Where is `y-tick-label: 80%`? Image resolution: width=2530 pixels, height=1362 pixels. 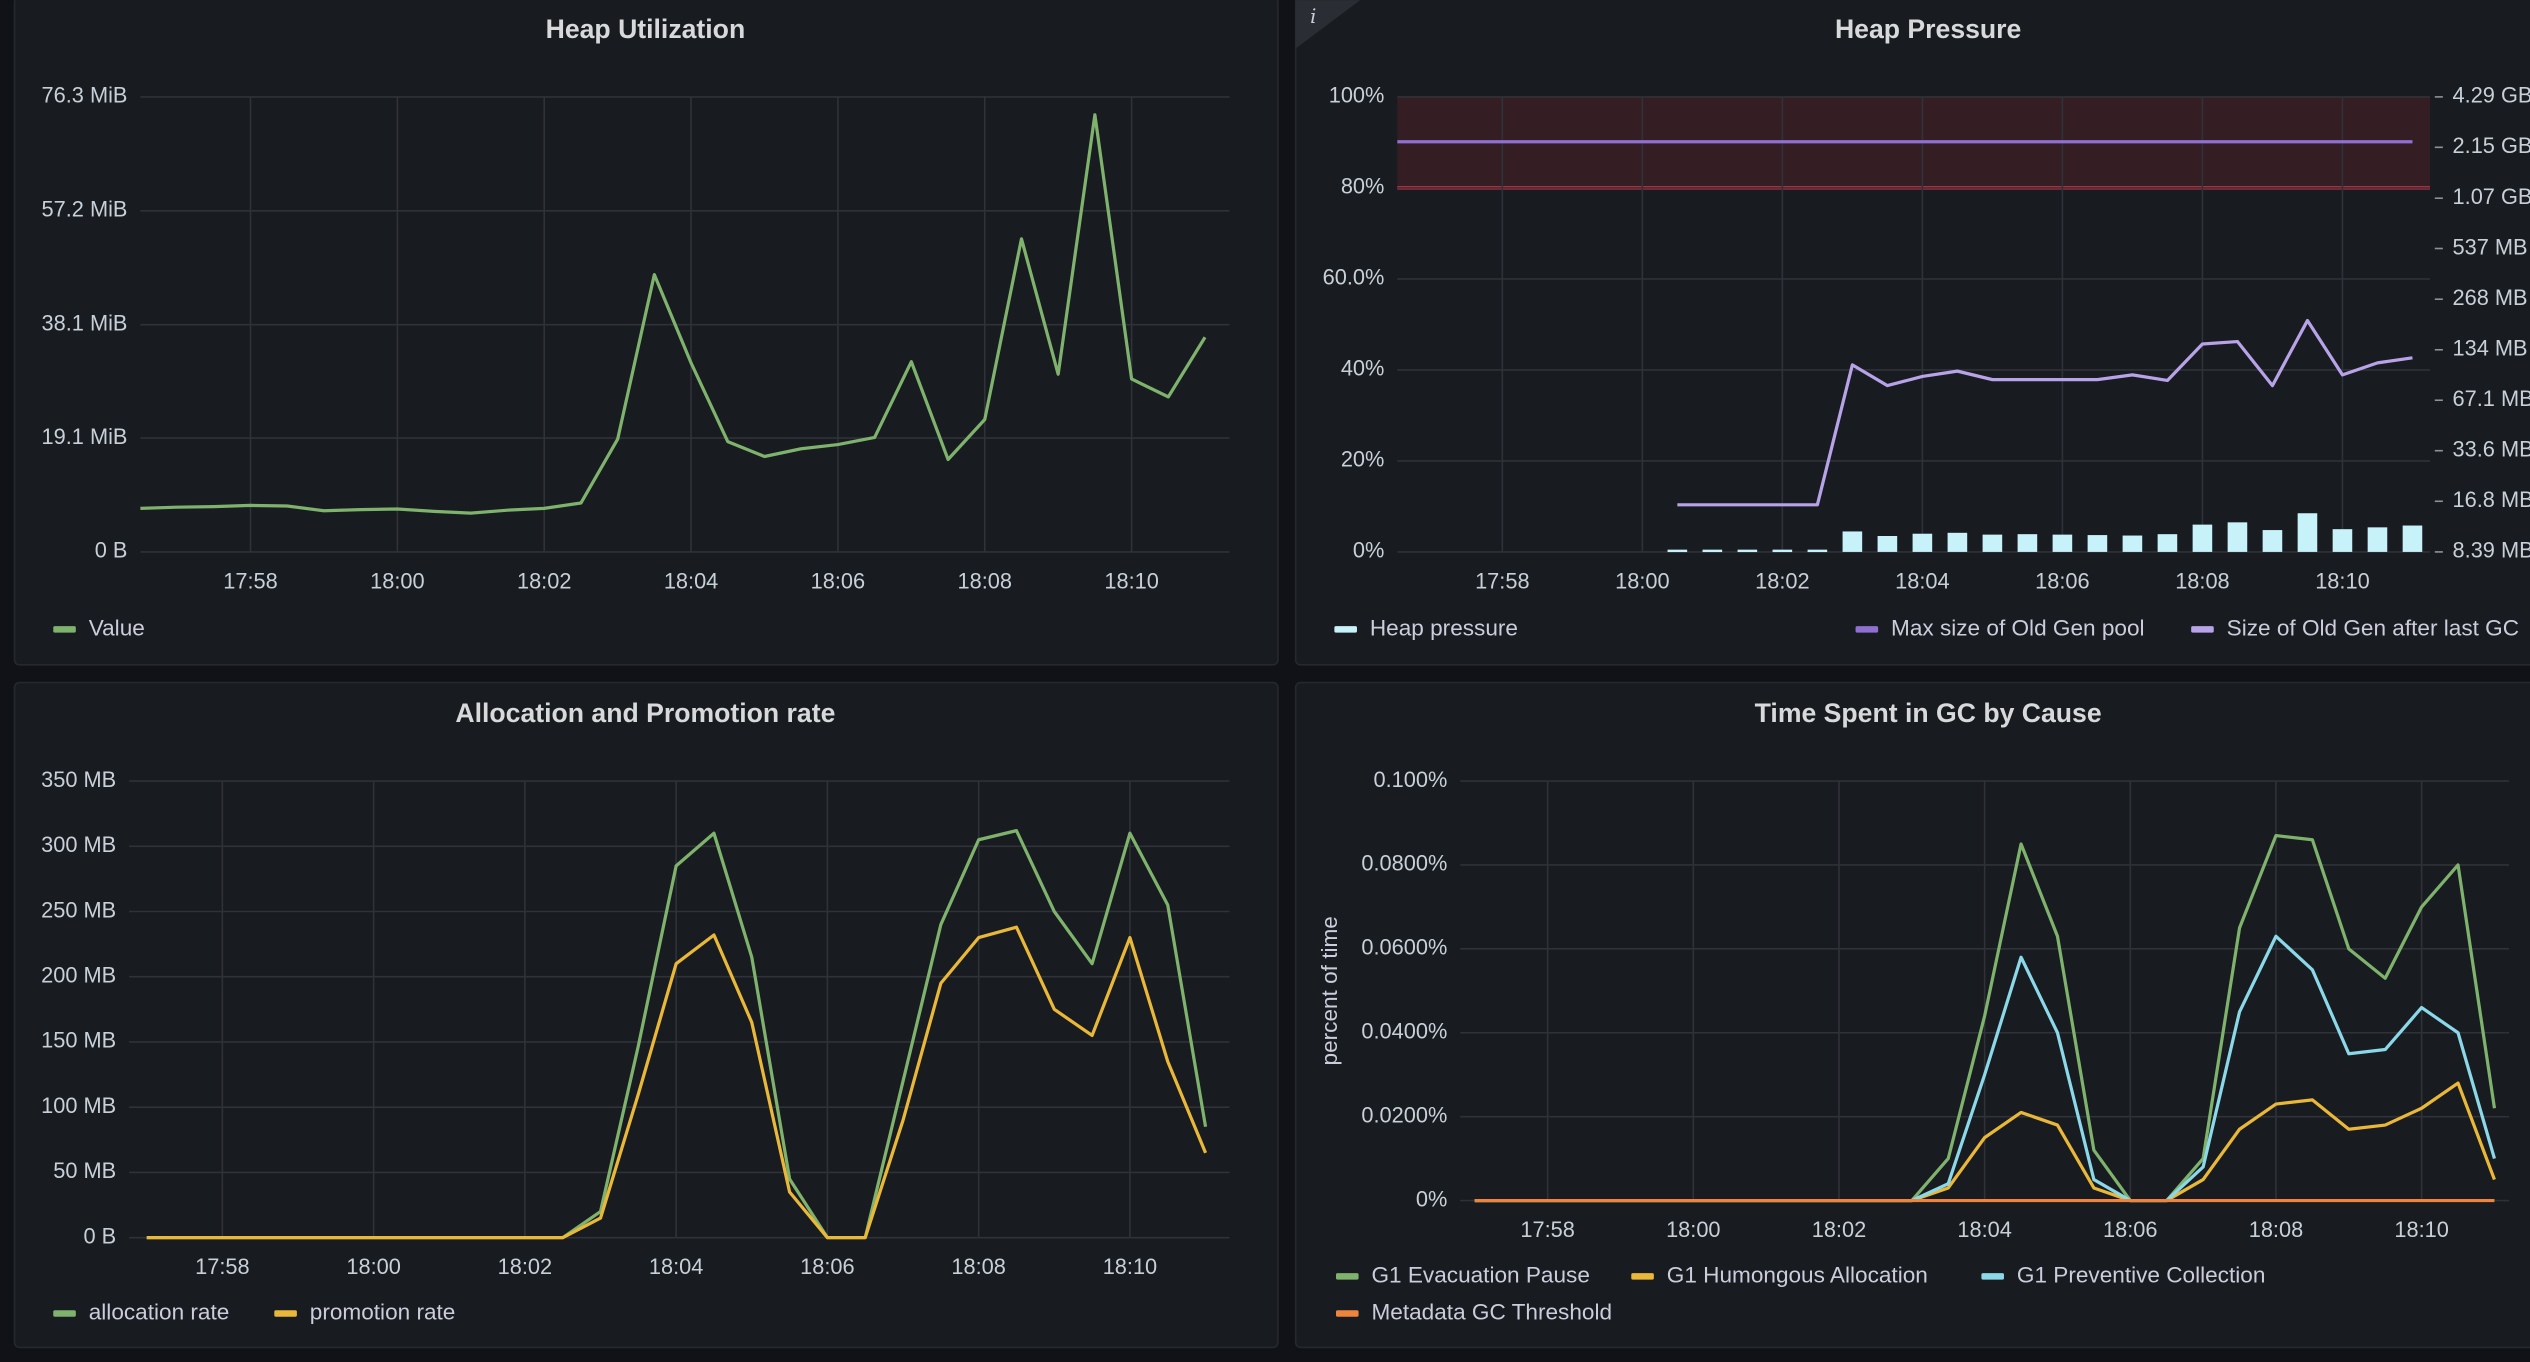 y-tick-label: 80% is located at coordinates (1363, 186).